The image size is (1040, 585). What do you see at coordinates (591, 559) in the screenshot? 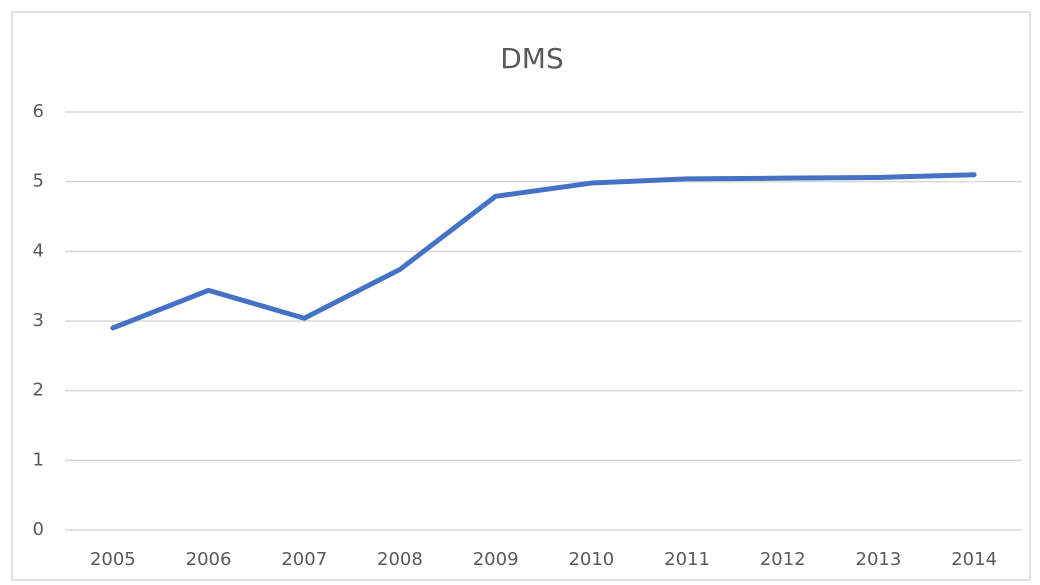
I see `x-tick-label: 2010` at bounding box center [591, 559].